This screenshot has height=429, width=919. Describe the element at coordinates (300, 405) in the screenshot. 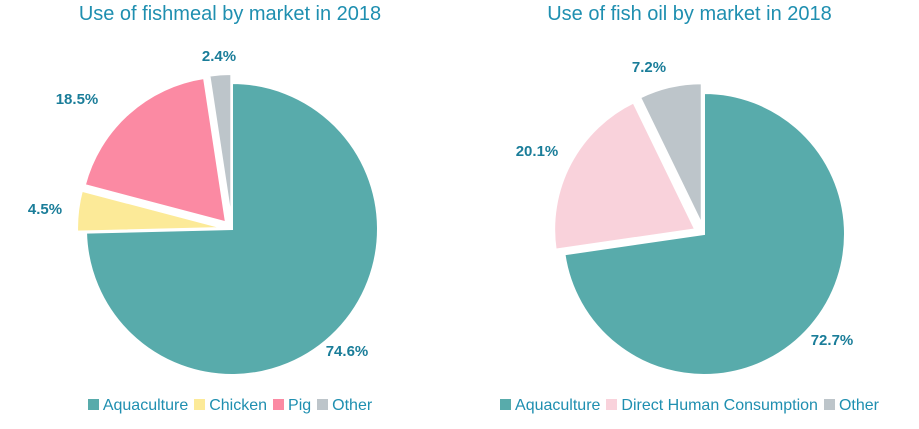

I see `legend-label: Pig` at that location.